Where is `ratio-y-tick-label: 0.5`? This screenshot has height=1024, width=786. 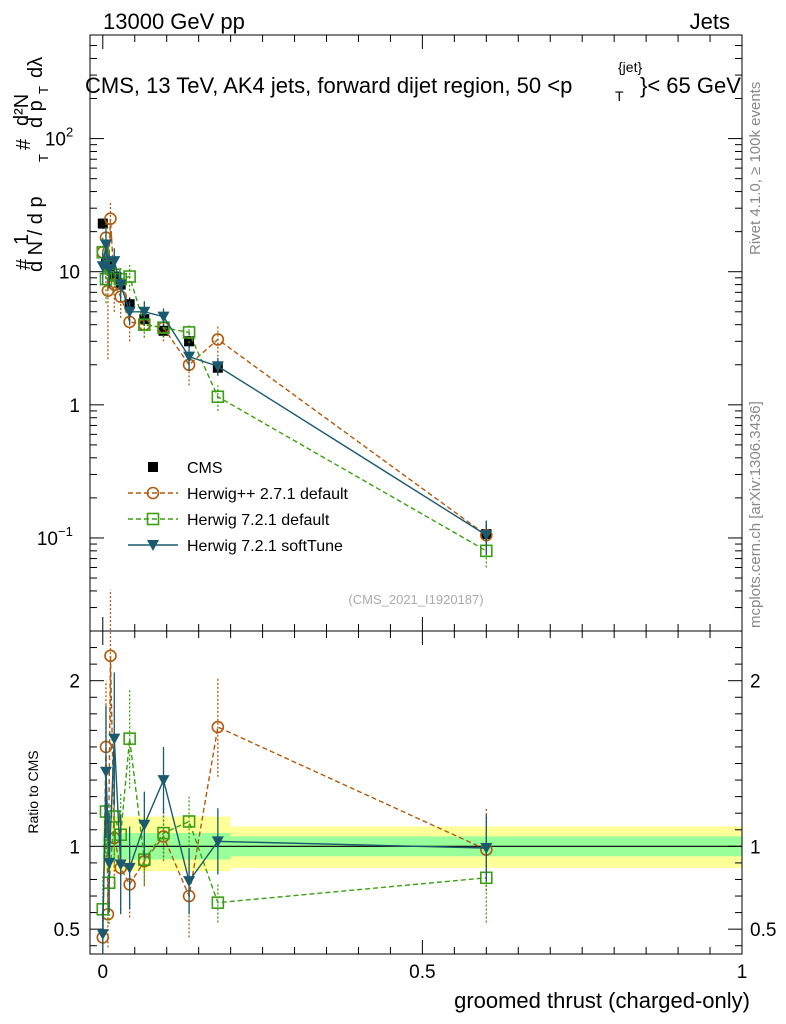
ratio-y-tick-label: 0.5 is located at coordinates (67, 930).